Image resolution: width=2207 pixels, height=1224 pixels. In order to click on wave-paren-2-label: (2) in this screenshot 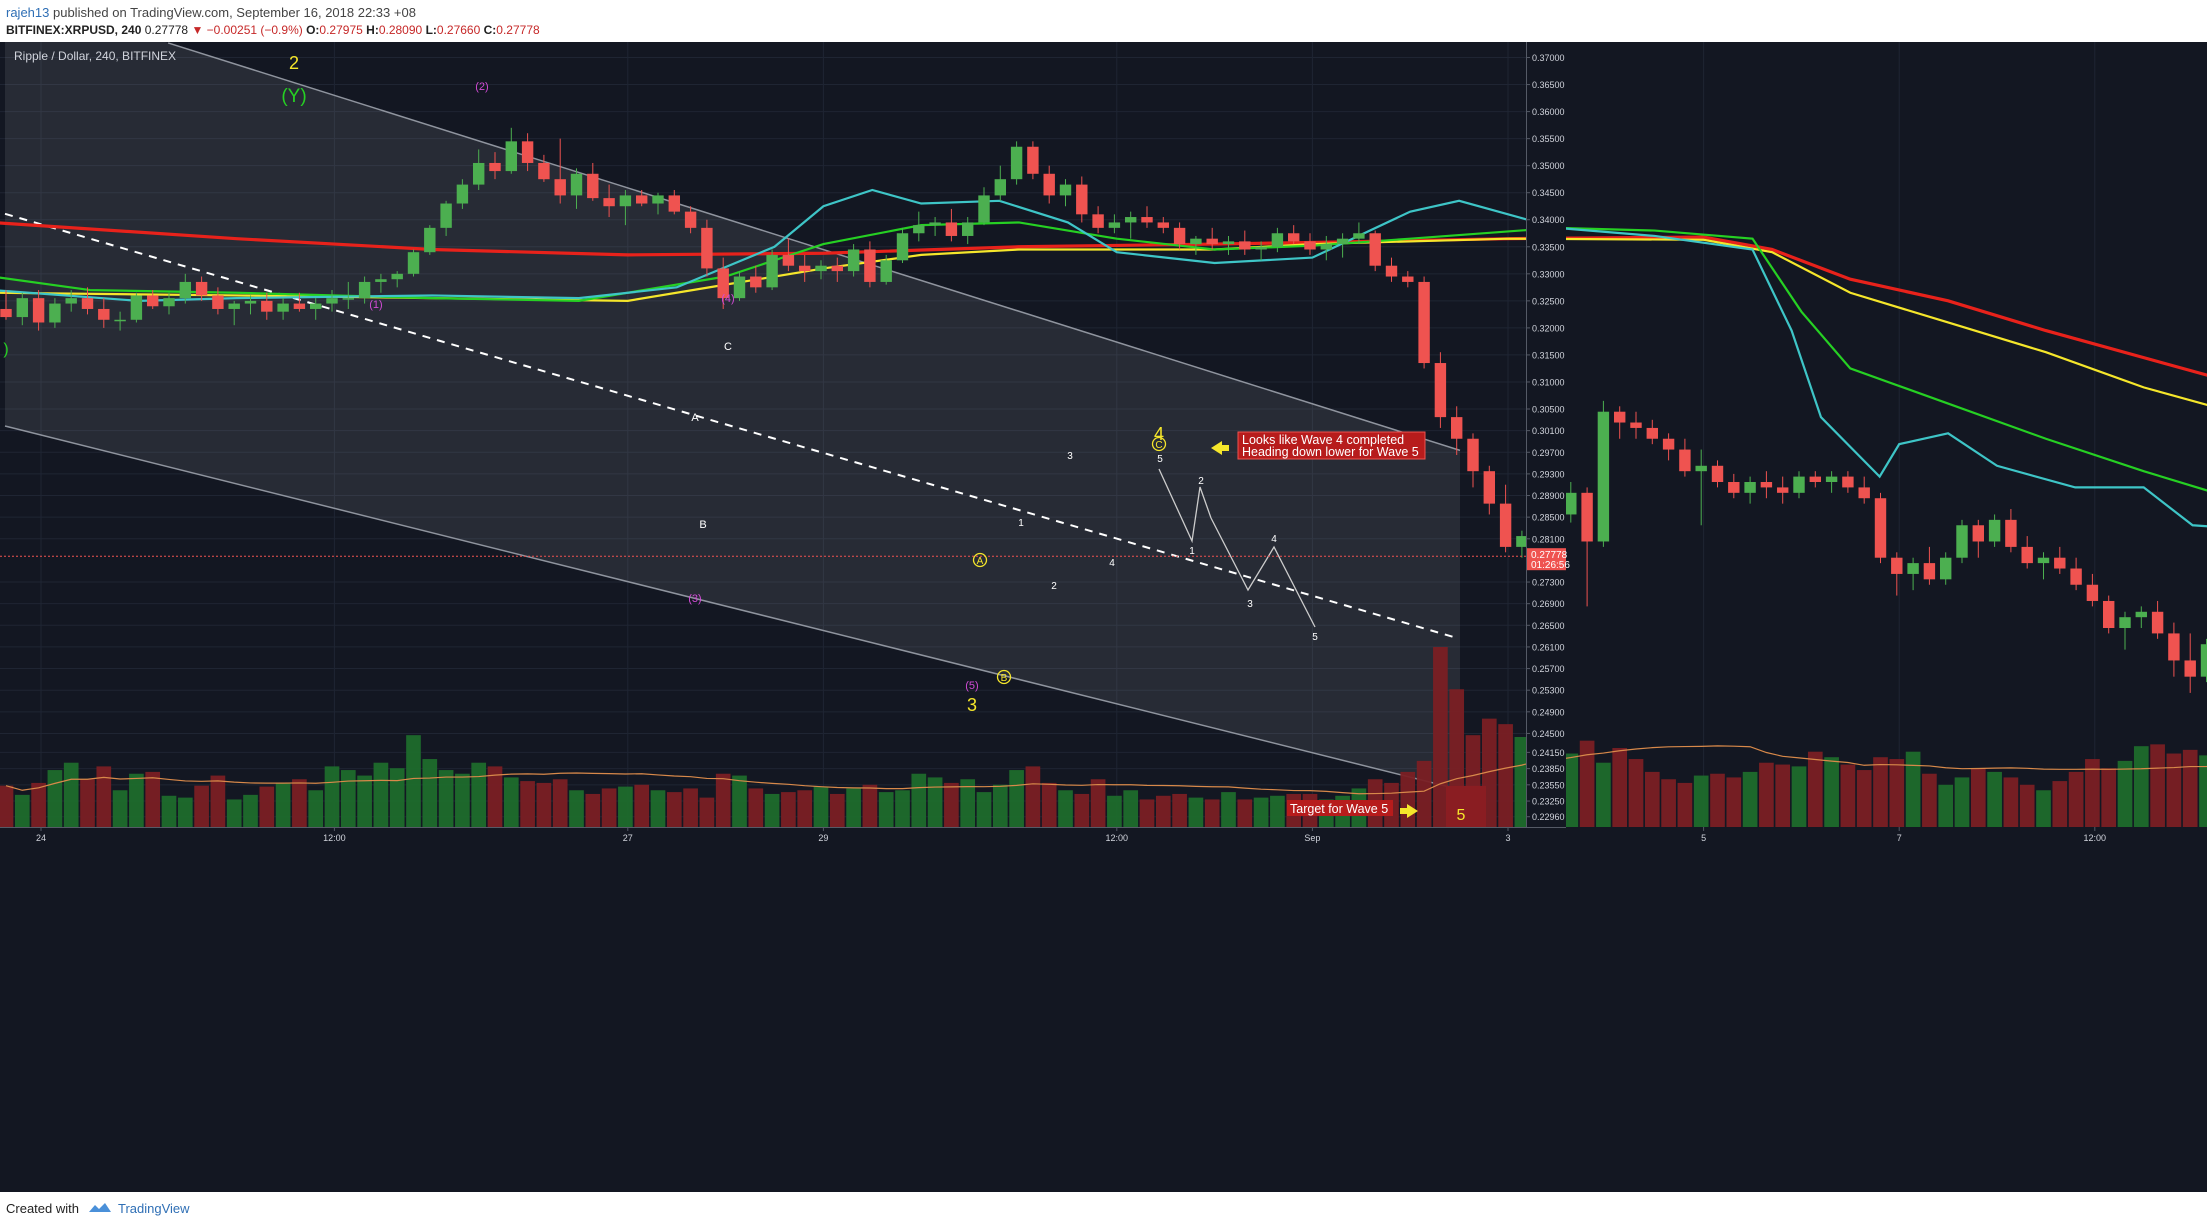, I will do `click(481, 87)`.